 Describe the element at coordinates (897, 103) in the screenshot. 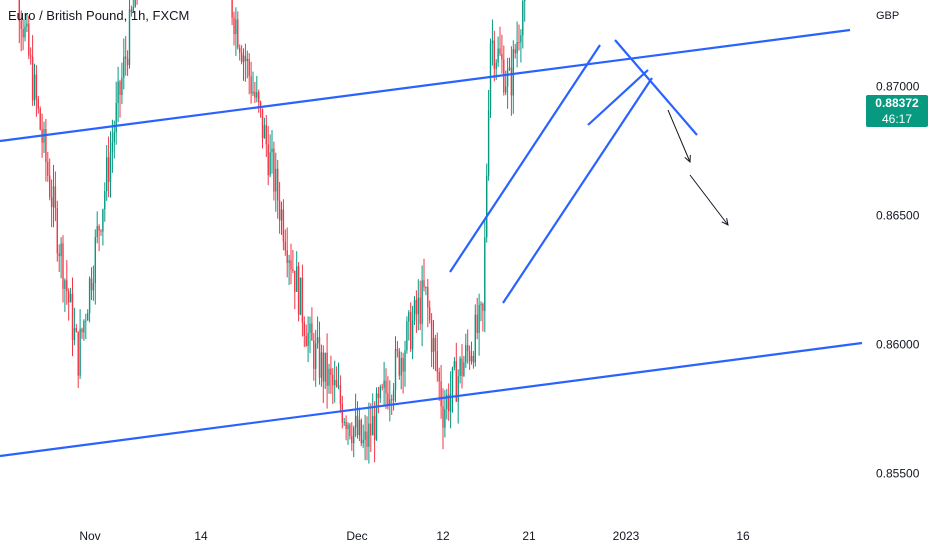

I see `last-price-tag: 0.88372` at that location.